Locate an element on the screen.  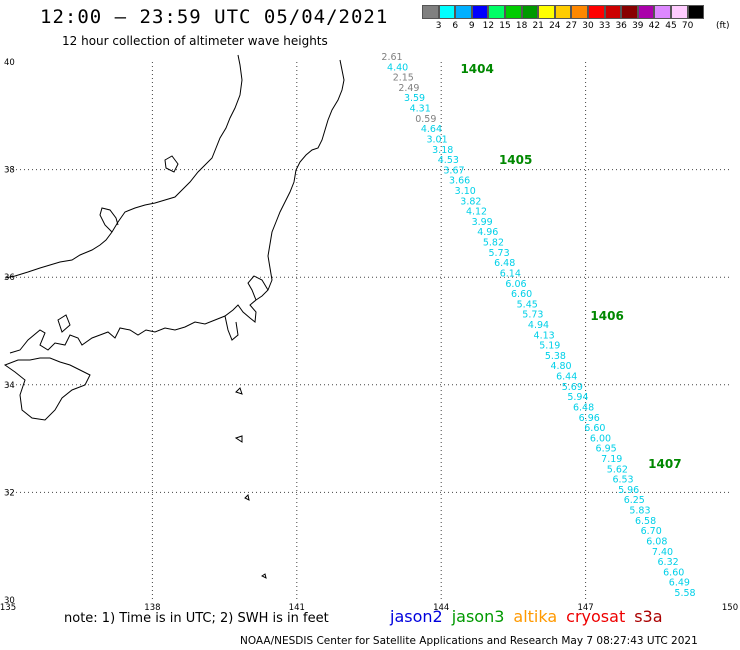
lat-tick-label: 40 is located at coordinates (9, 63).